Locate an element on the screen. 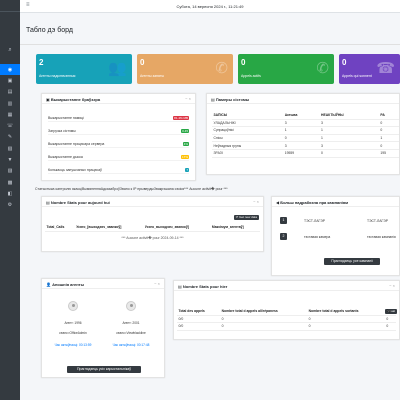  status-badge: 4% is located at coordinates (185, 143).